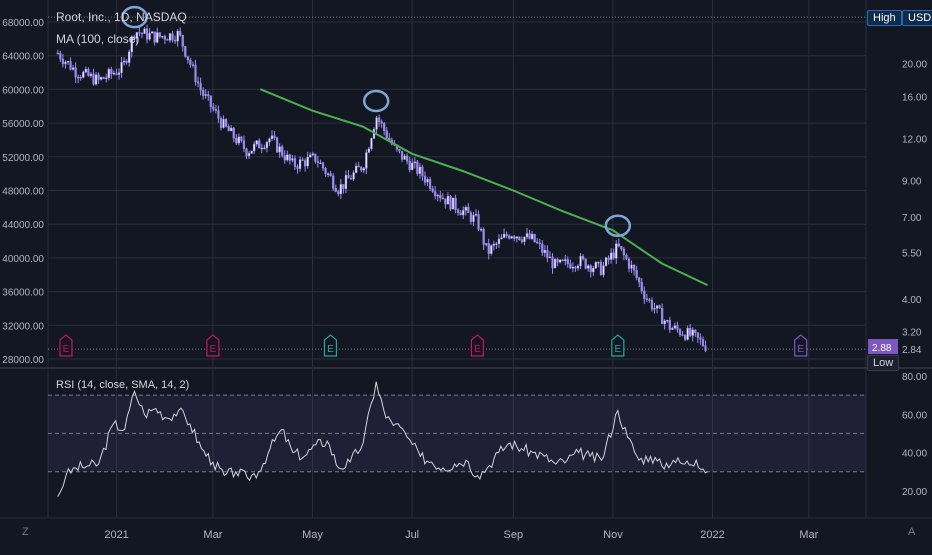  I want to click on auto-scale-icon: A, so click(912, 532).